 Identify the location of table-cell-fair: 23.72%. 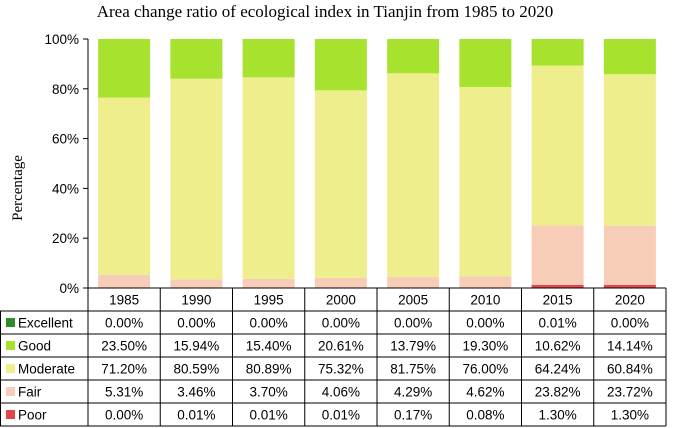
(630, 392).